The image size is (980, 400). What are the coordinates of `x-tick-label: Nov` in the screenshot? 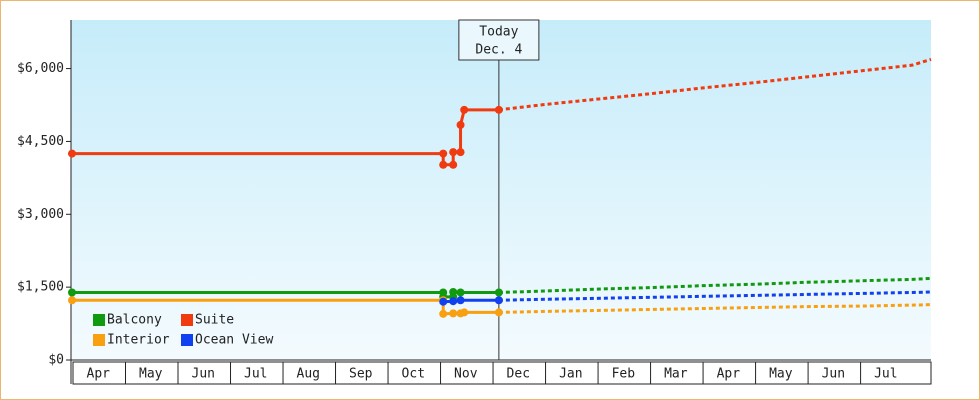 It's located at (466, 374).